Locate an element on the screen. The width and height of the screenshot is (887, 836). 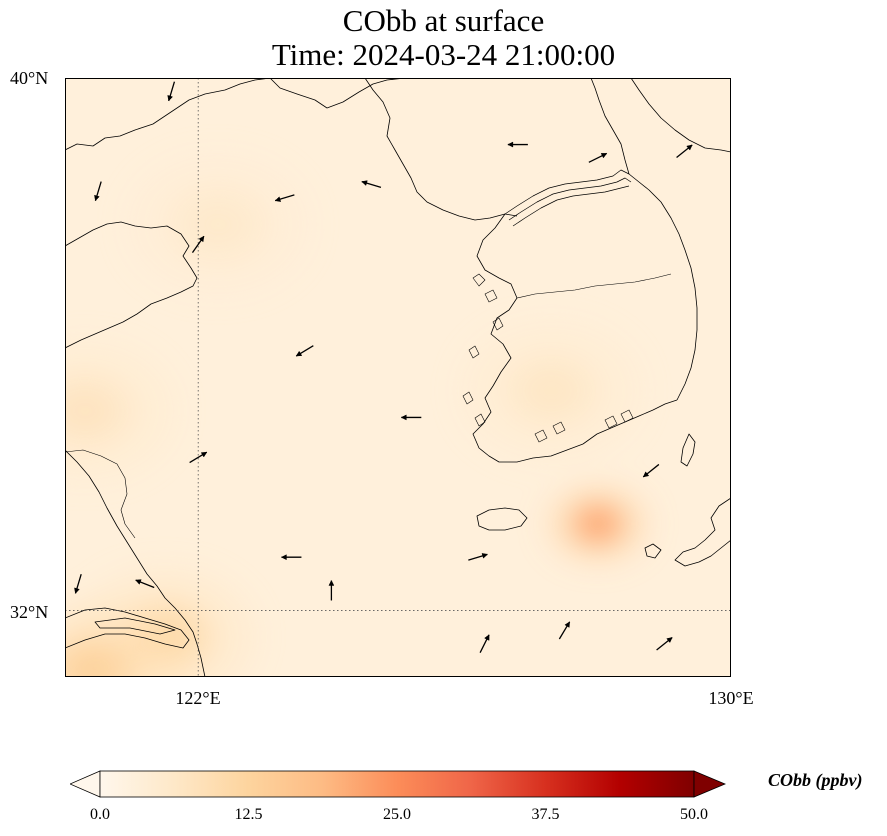
colorbar-tick-1: 12.5 is located at coordinates (248, 814).